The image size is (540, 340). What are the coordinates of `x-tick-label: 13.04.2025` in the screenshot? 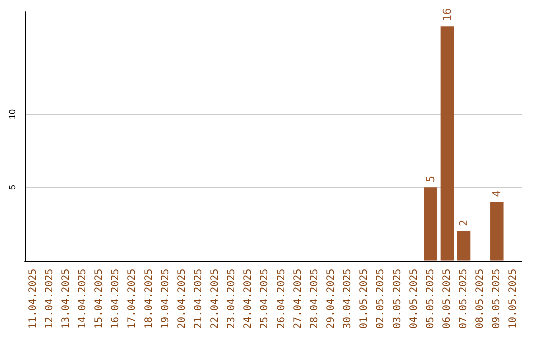 It's located at (66, 299).